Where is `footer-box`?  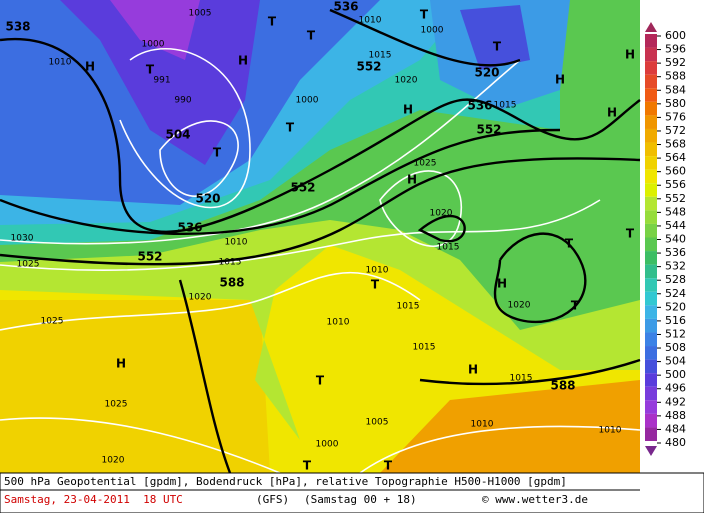 footer-box is located at coordinates (352, 492).